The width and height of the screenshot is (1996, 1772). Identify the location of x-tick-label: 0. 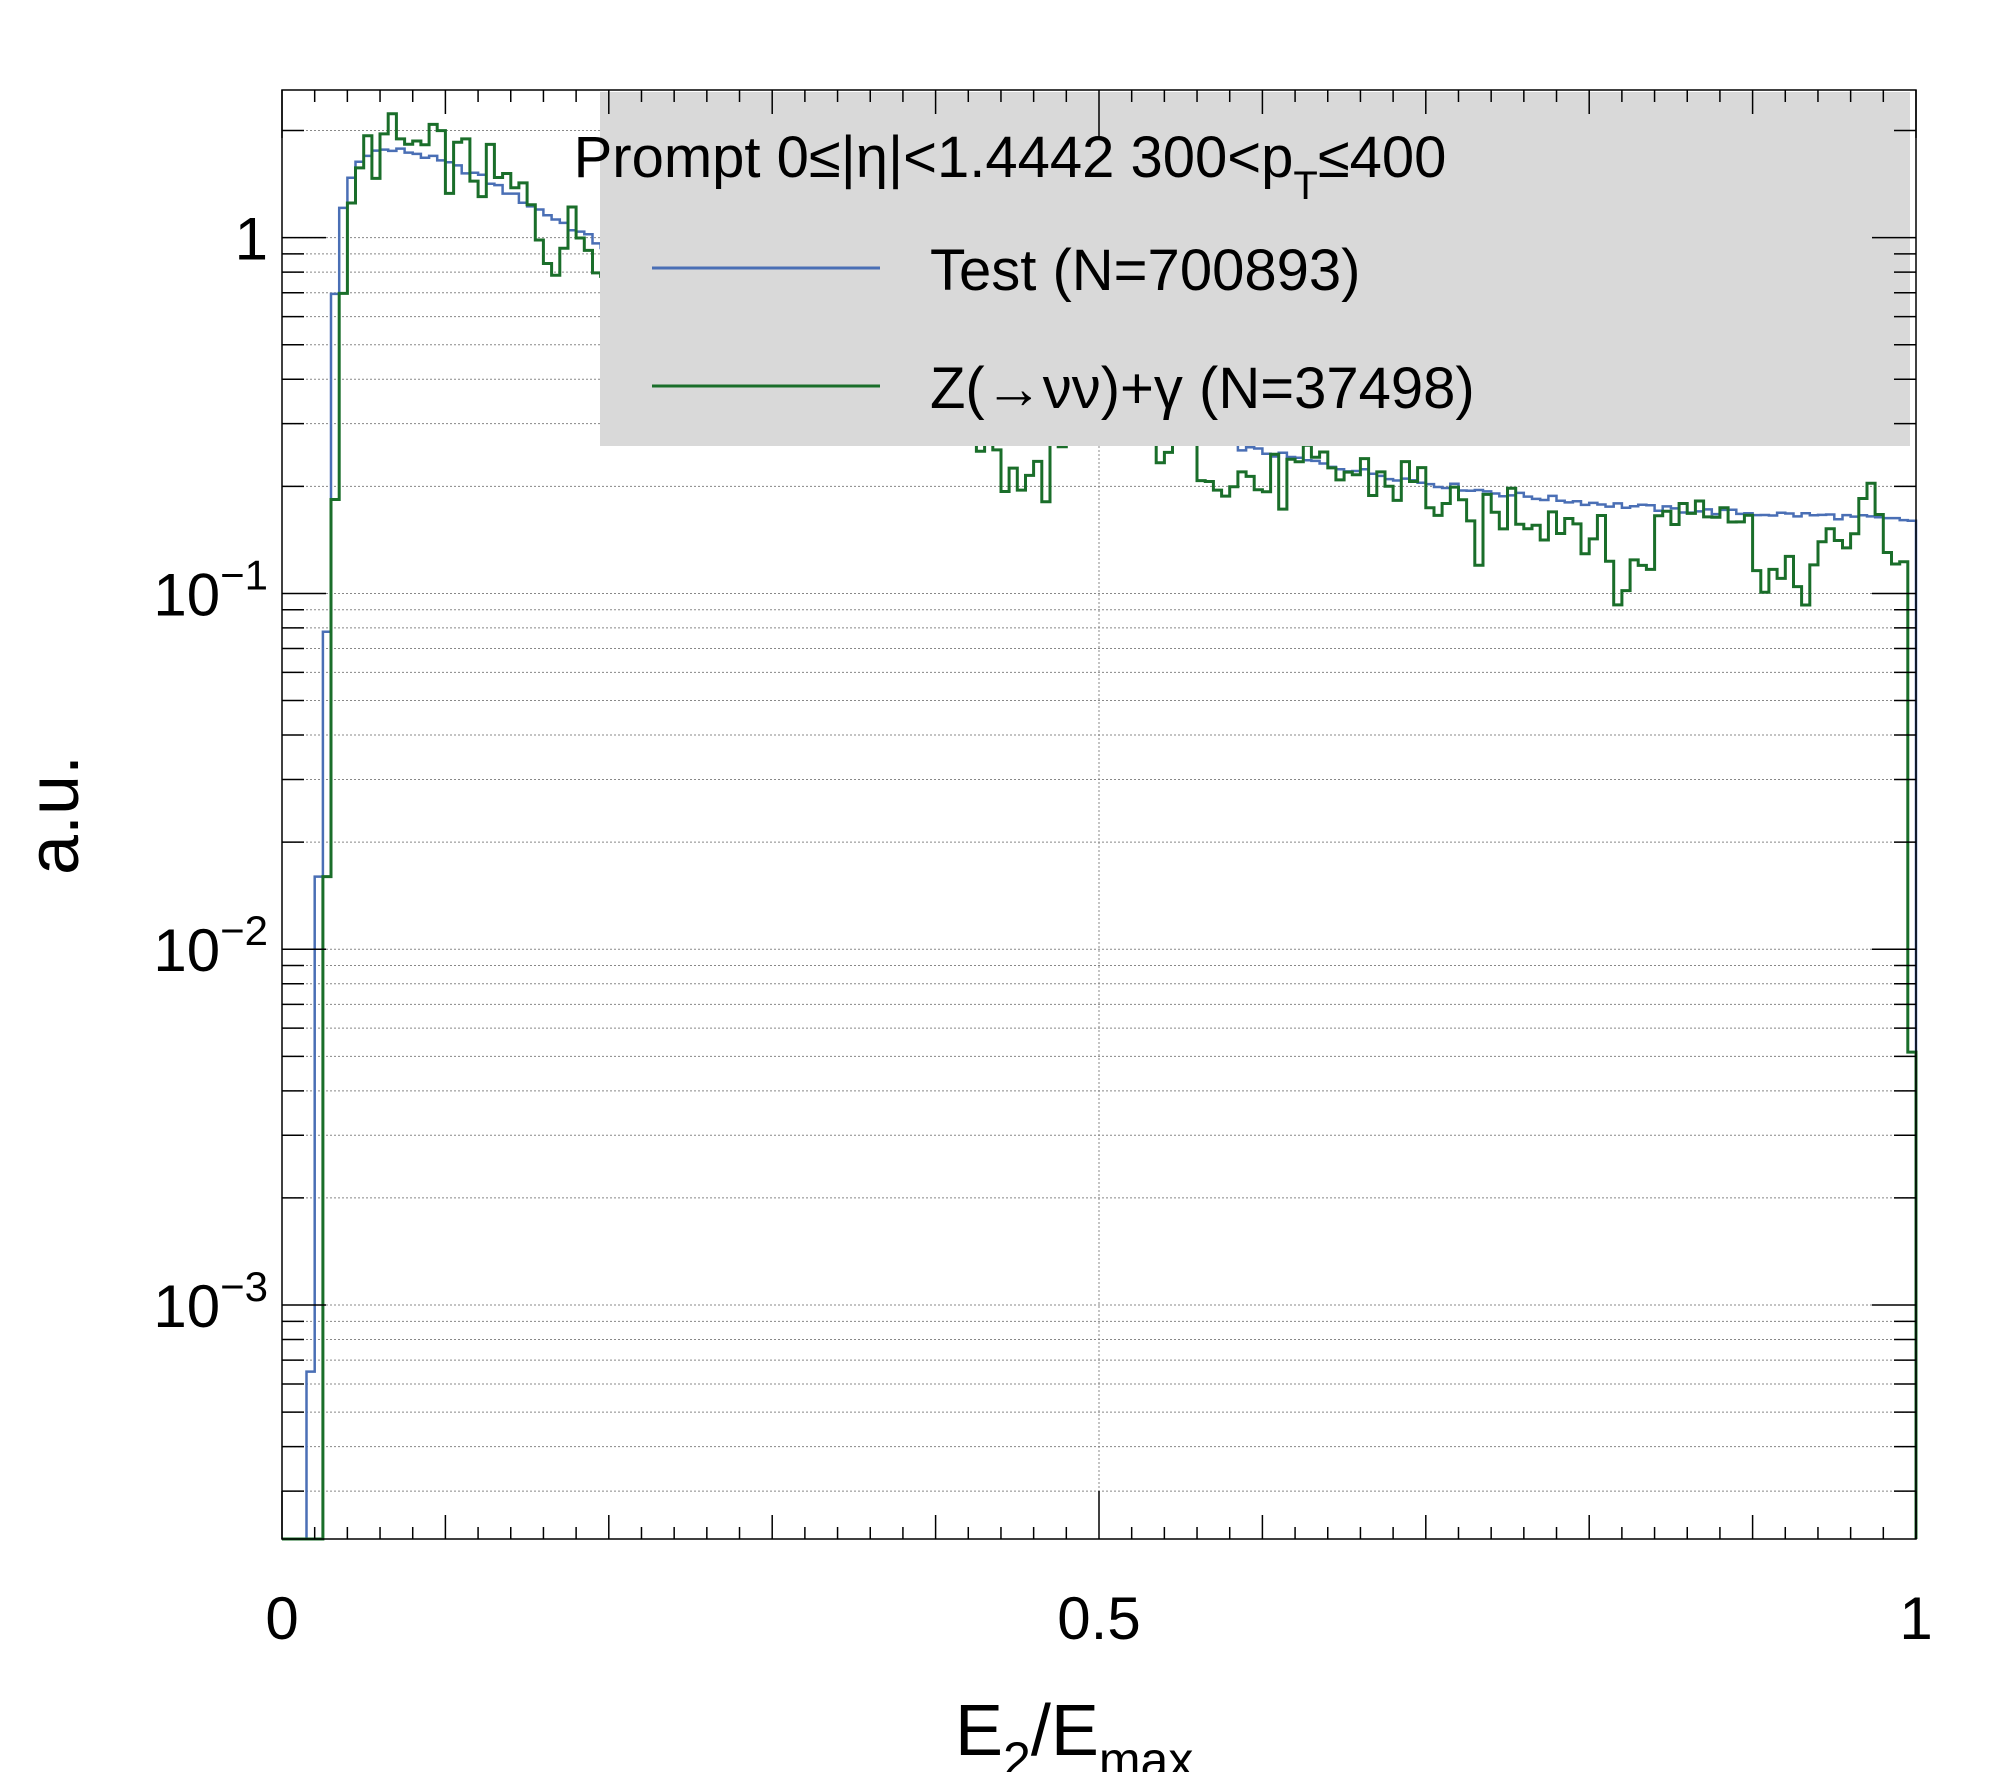
(281, 1618).